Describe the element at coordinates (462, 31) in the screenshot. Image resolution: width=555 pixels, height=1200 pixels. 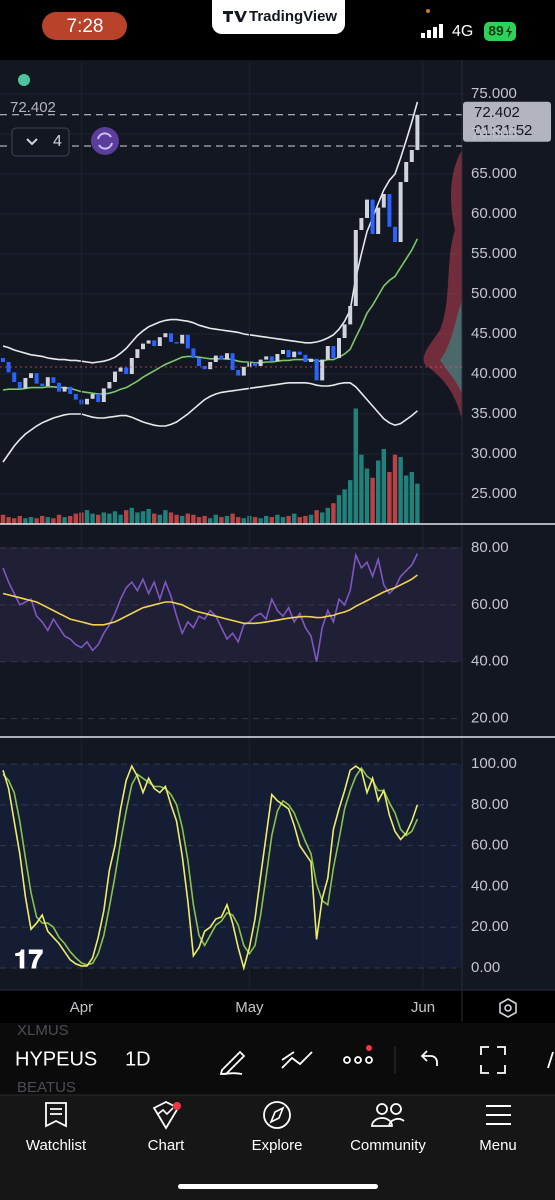
I see `network: 4G` at that location.